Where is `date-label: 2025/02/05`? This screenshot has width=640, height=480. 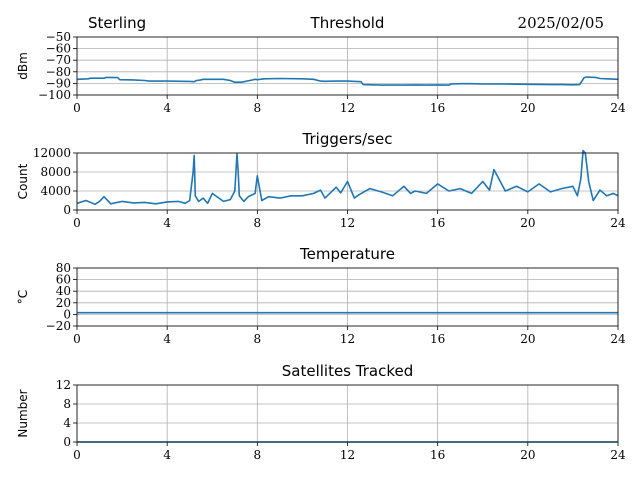 date-label: 2025/02/05 is located at coordinates (561, 23).